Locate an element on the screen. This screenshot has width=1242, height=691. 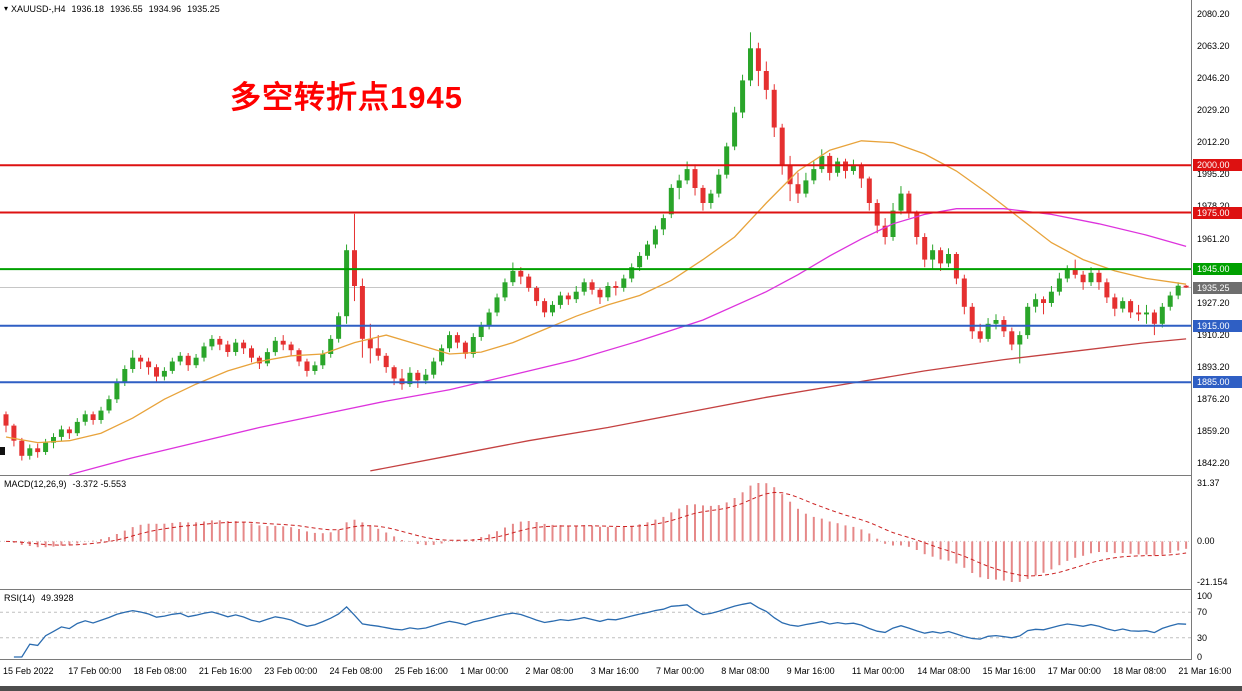
time-axis-label: 18 Mar 08:00 is located at coordinates (1140, 671).